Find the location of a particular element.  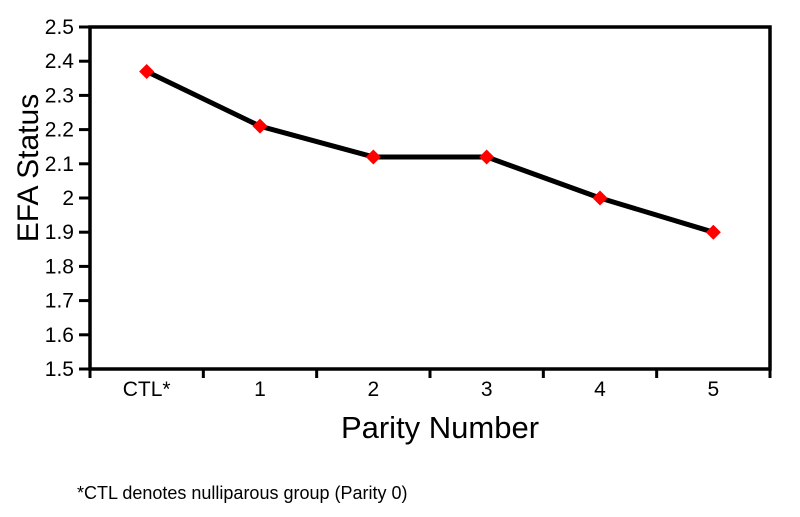

y-tick-label: 1.5 is located at coordinates (59, 369).